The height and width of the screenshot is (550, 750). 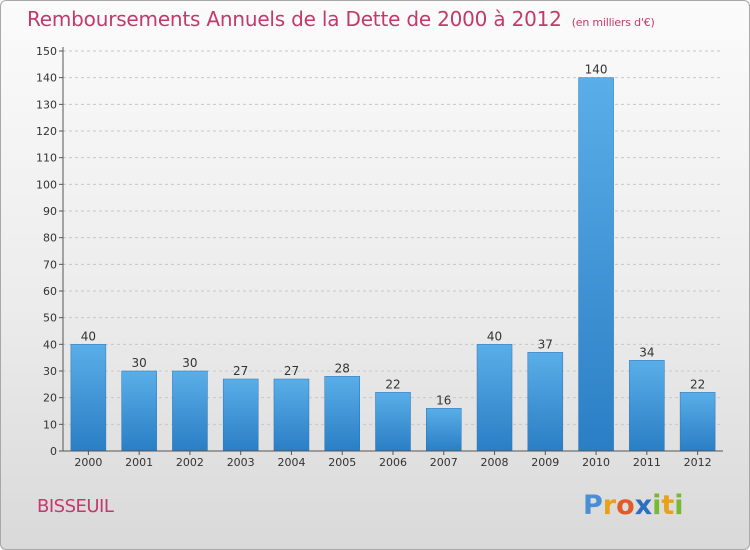 I want to click on y-tick-label: 120, so click(x=46, y=131).